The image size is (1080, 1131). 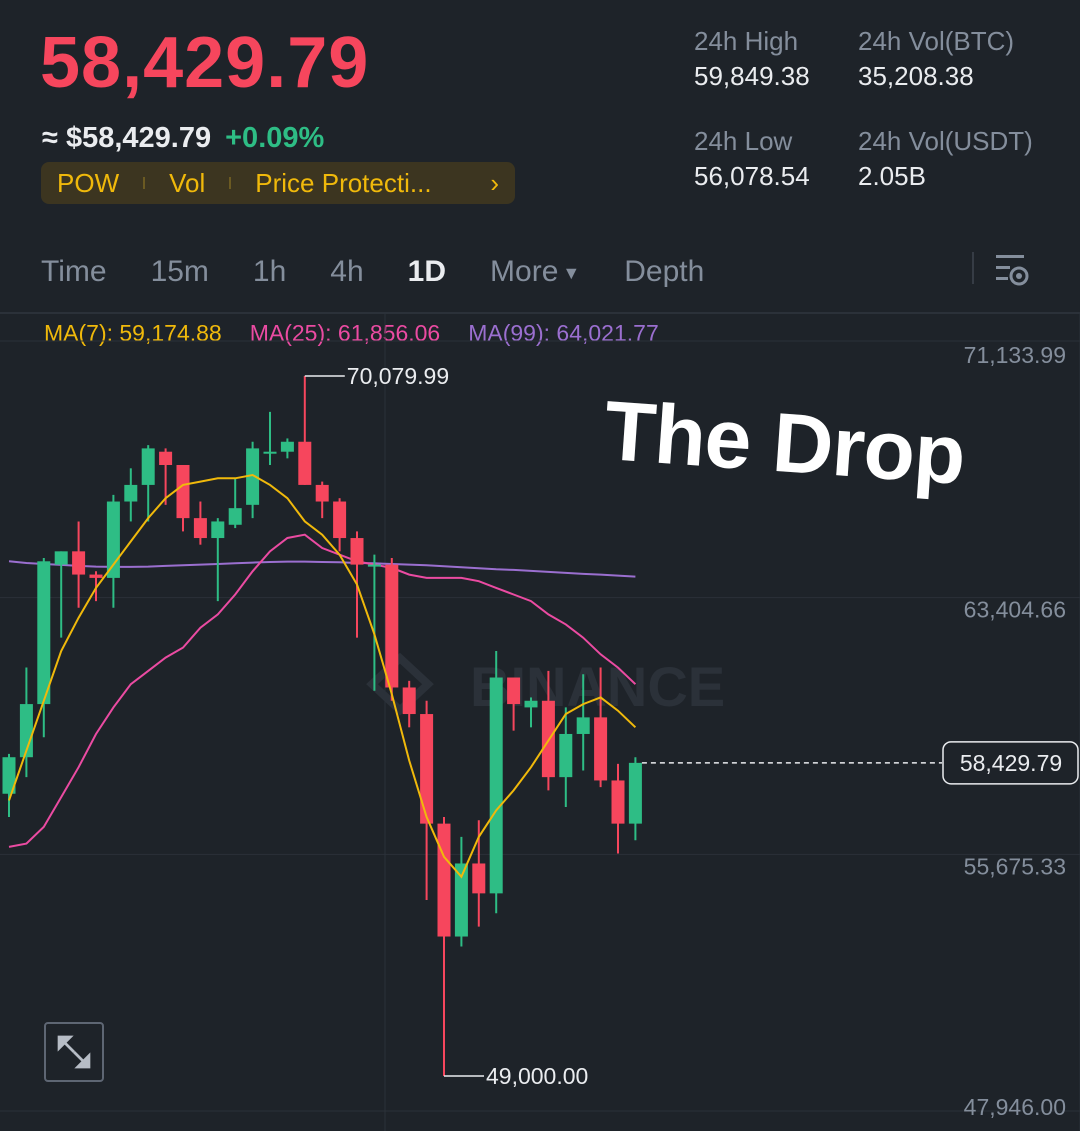 What do you see at coordinates (524, 271) in the screenshot?
I see `tab-more-label: More` at bounding box center [524, 271].